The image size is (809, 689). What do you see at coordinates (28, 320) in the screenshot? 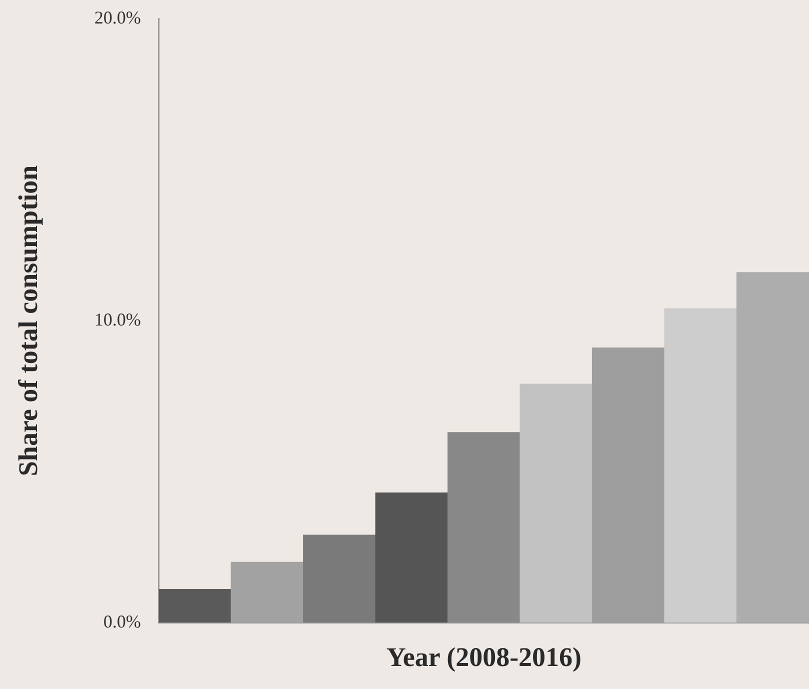
I see `y-axis-title: Share of total consumption` at bounding box center [28, 320].